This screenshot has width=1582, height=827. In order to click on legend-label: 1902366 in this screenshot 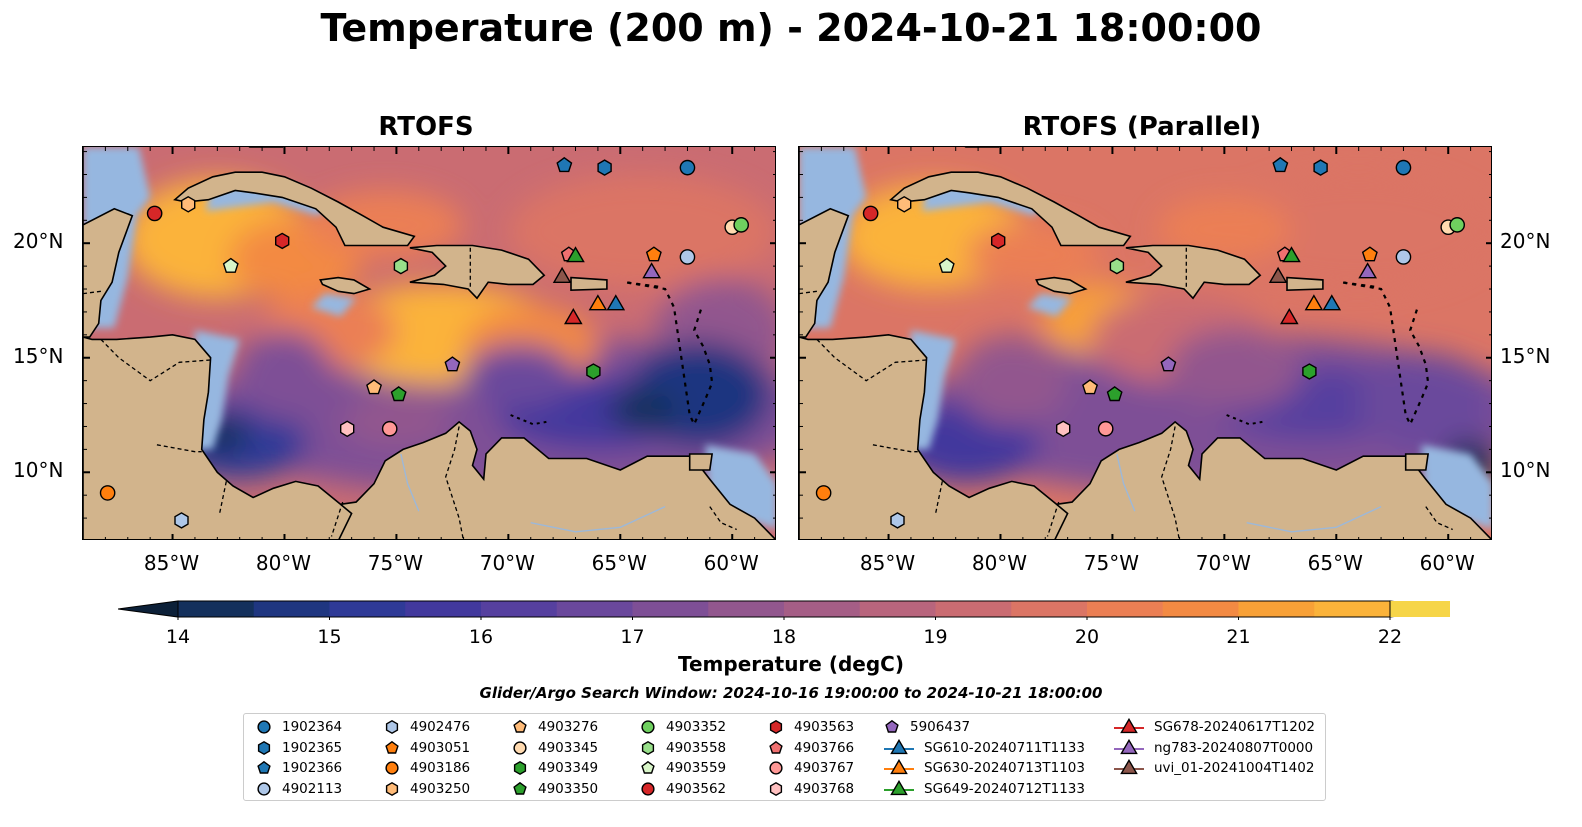, I will do `click(312, 768)`.